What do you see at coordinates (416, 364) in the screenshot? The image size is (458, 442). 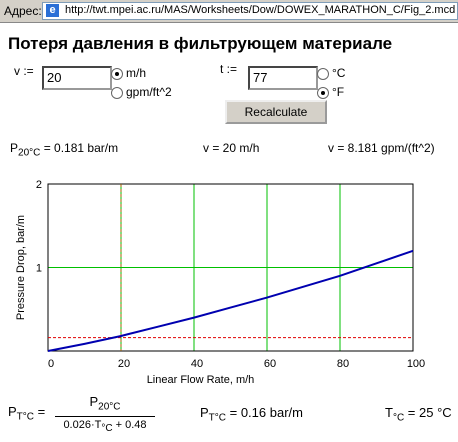 I see `x-tick-label: 100` at bounding box center [416, 364].